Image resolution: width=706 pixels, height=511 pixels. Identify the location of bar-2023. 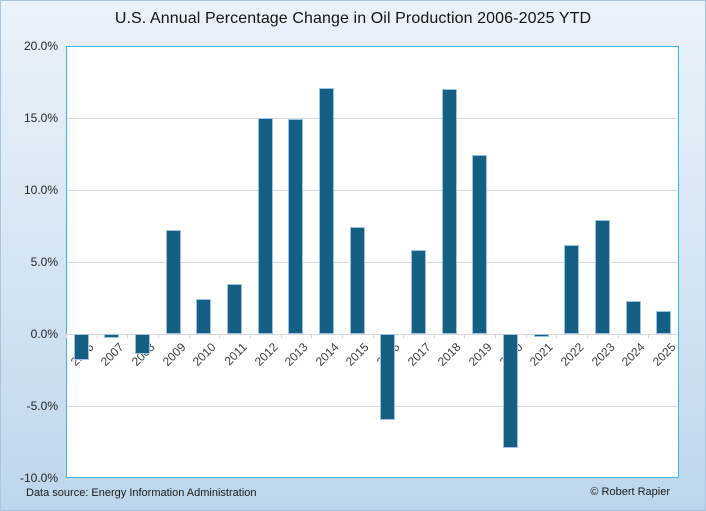
(602, 277).